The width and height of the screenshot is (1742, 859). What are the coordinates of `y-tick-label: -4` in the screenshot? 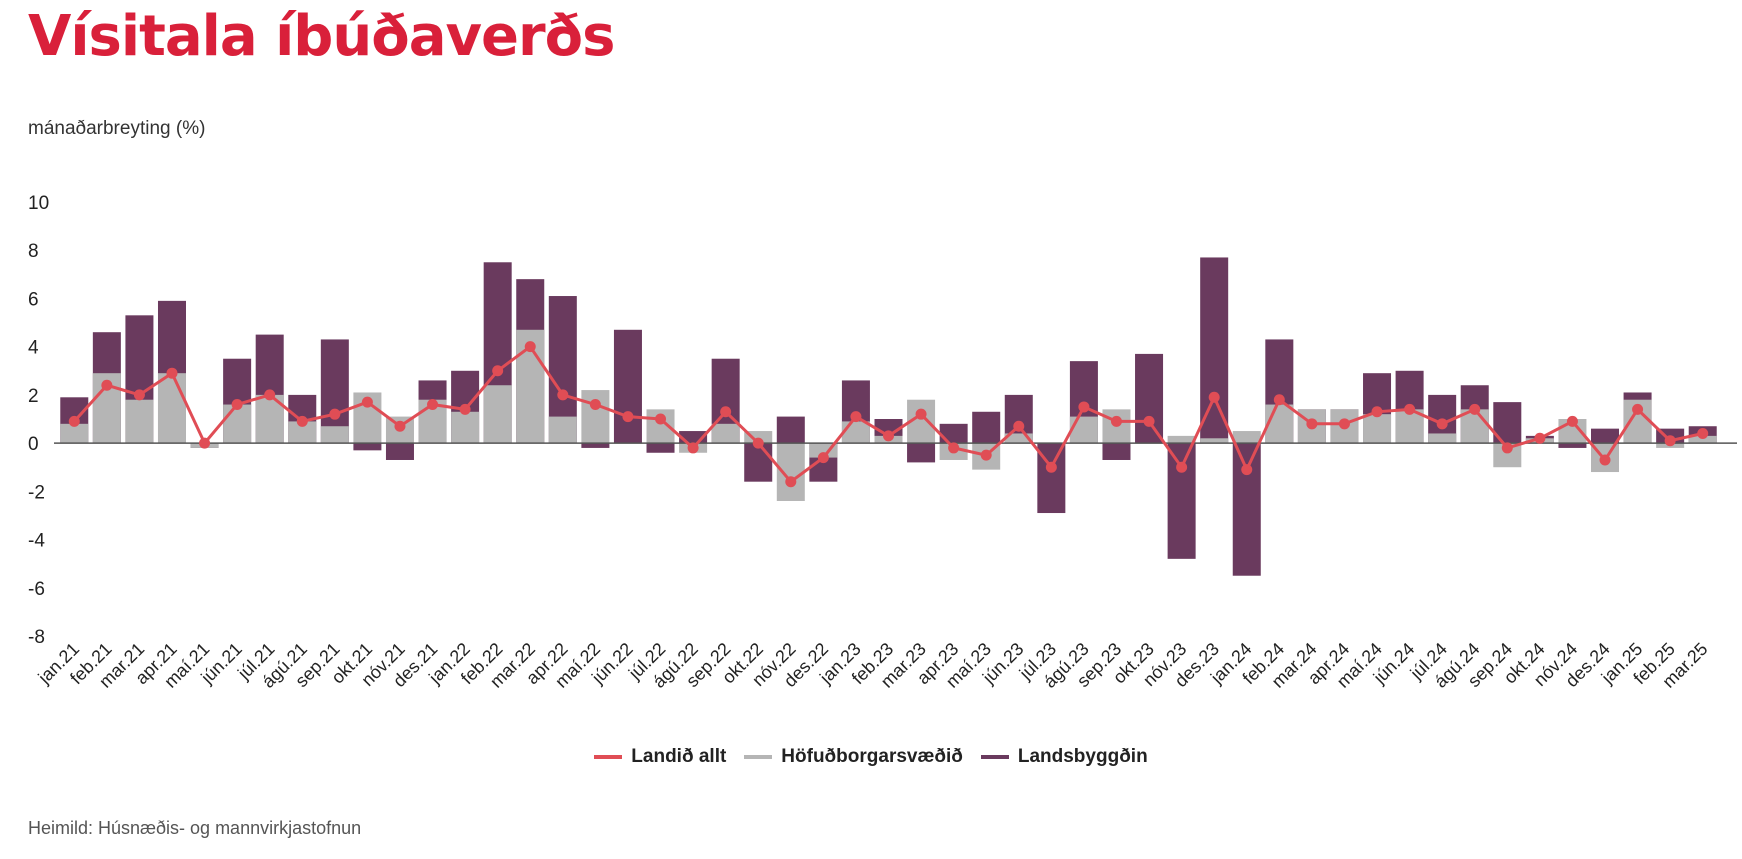 It's located at (36, 541).